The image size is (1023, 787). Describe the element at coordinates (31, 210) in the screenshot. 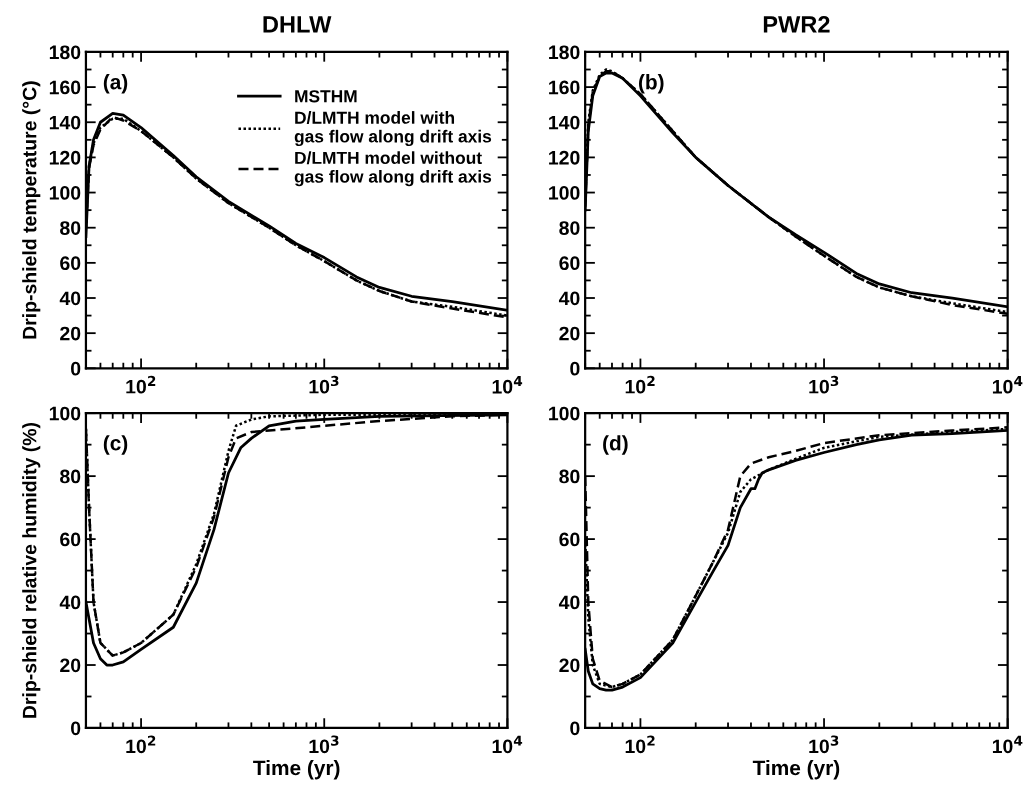

I see `y-axis-title: Drip-shield temperature (°C)` at that location.